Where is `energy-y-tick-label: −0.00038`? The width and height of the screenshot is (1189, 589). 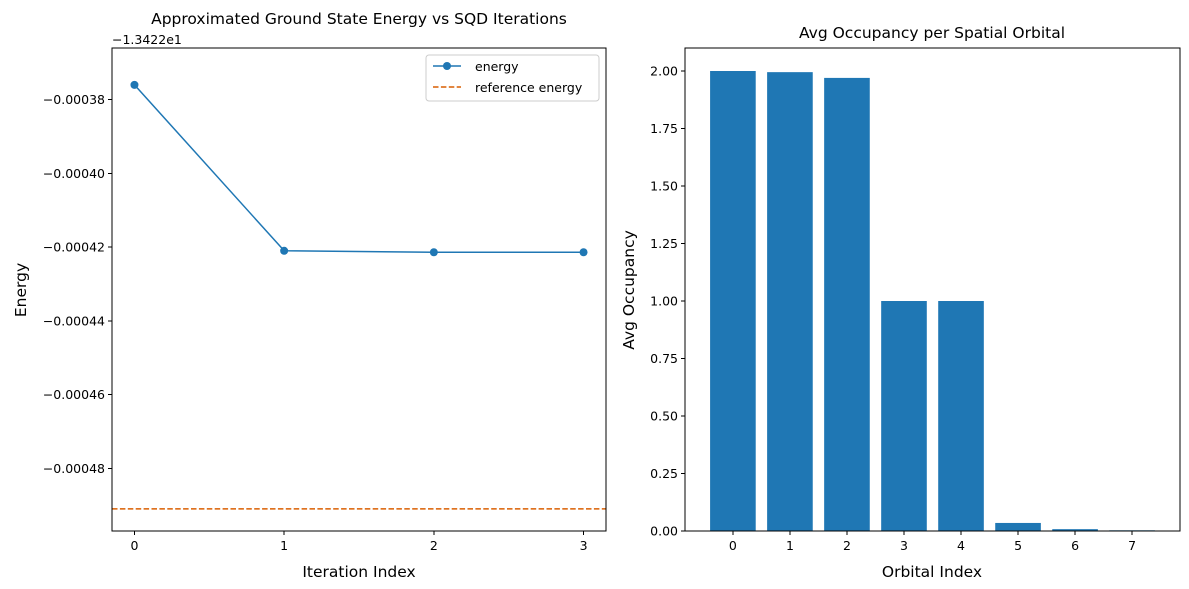 energy-y-tick-label: −0.00038 is located at coordinates (74, 99).